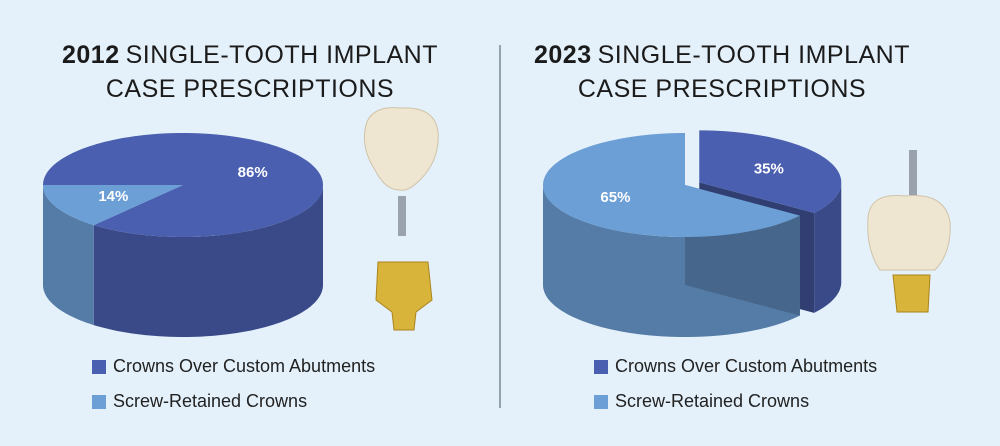  Describe the element at coordinates (769, 168) in the screenshot. I see `data-label: 35%` at that location.